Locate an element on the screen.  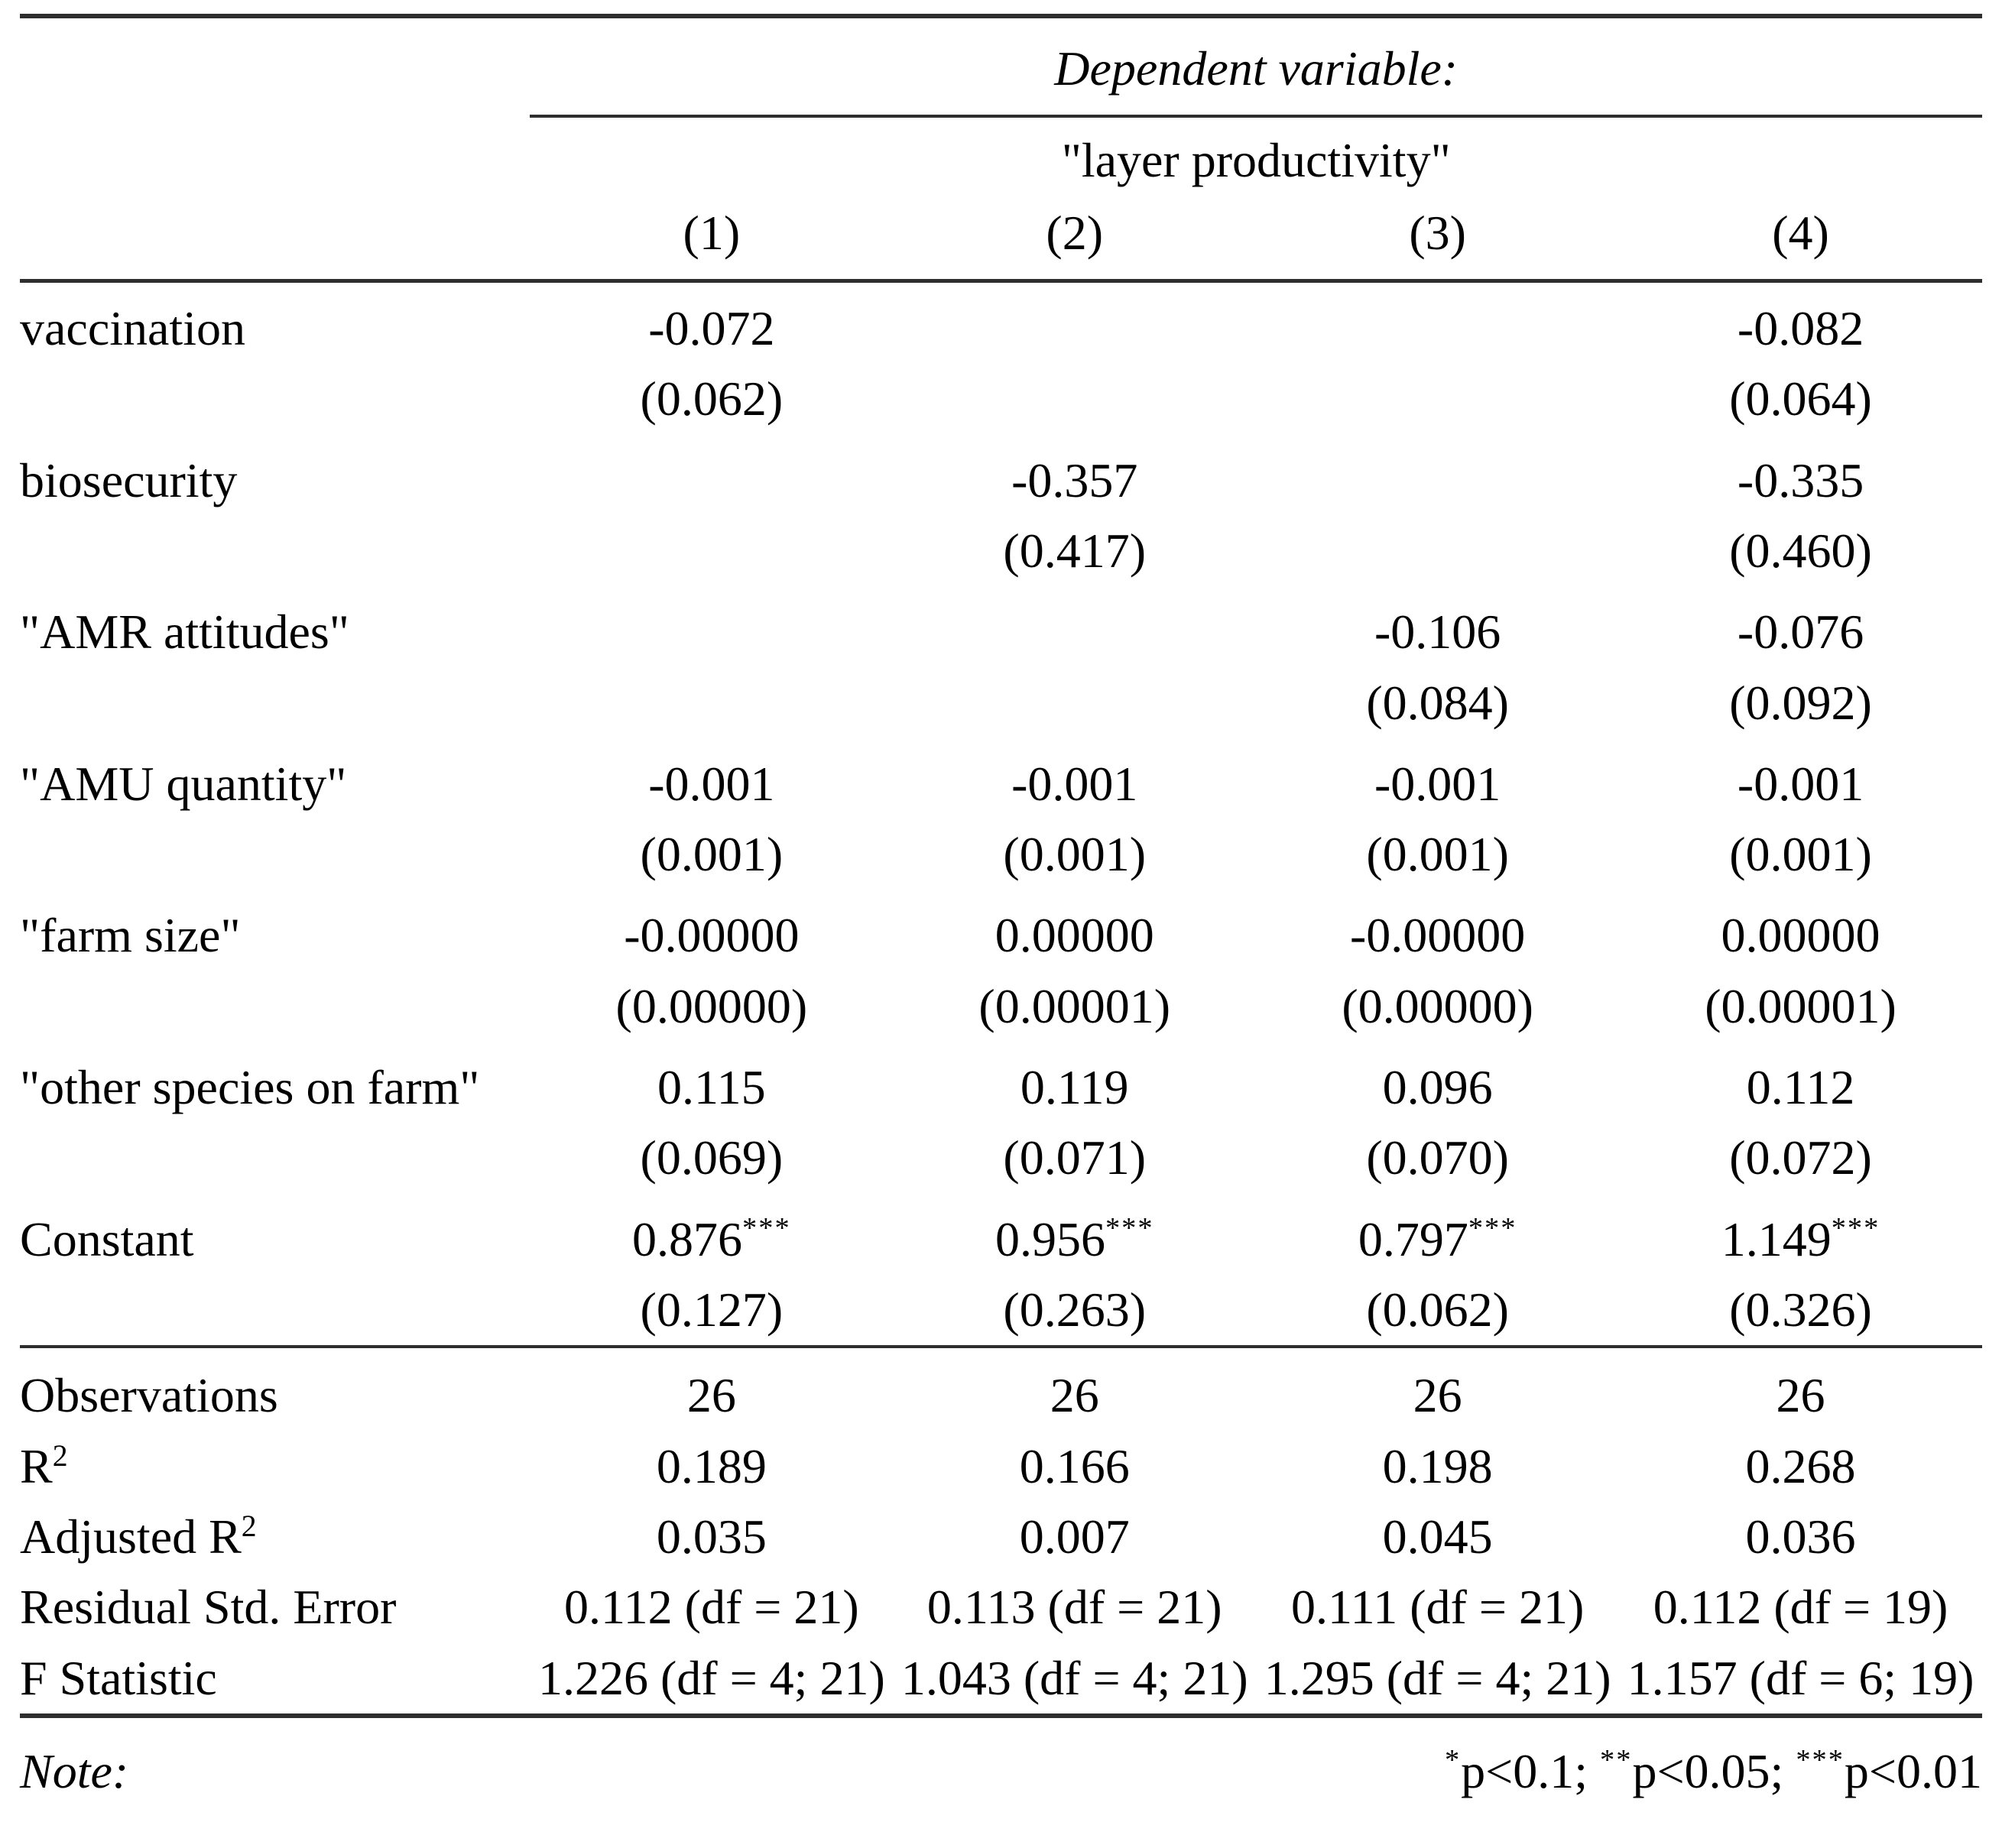
coef-cell: 0.797*** (0.062) is located at coordinates (1437, 1270).